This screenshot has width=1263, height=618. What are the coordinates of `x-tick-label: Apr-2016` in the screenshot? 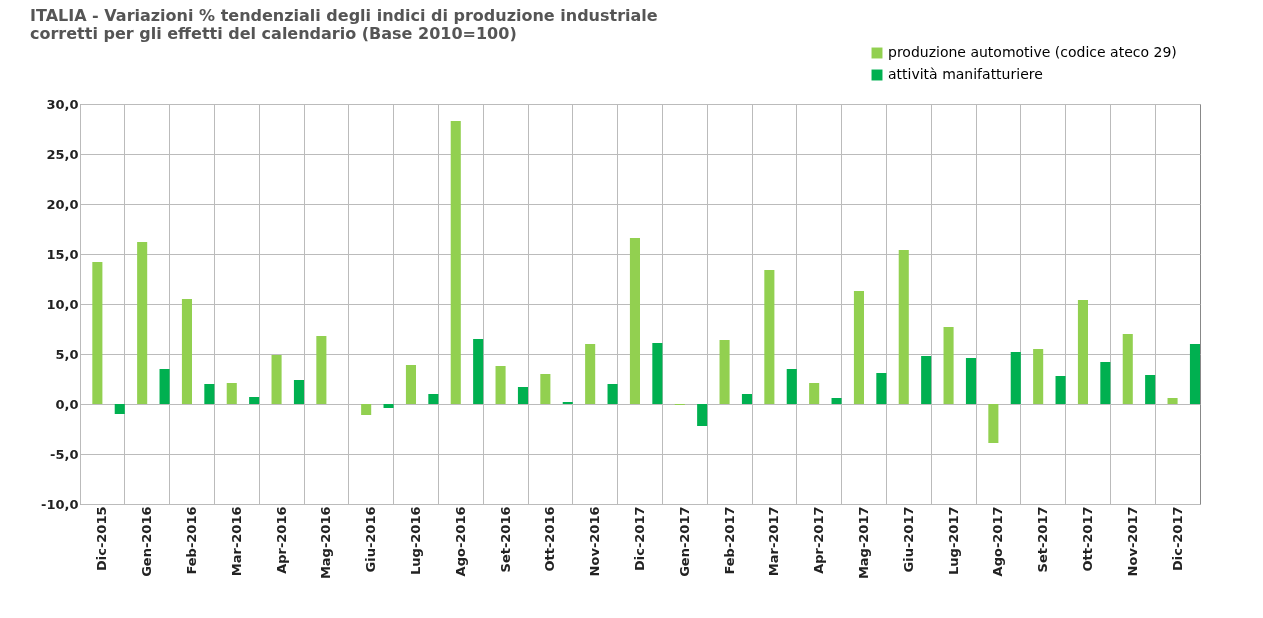 It's located at (281, 540).